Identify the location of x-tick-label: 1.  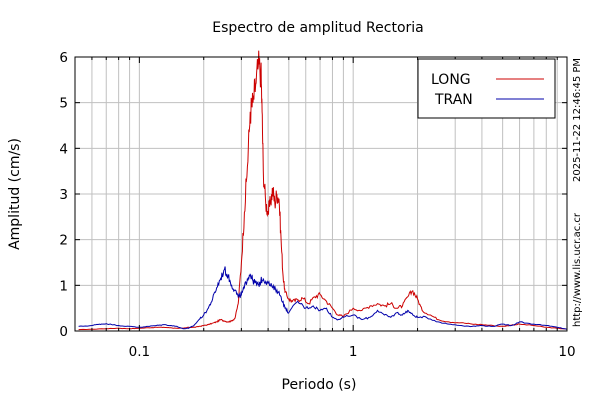
(353, 352).